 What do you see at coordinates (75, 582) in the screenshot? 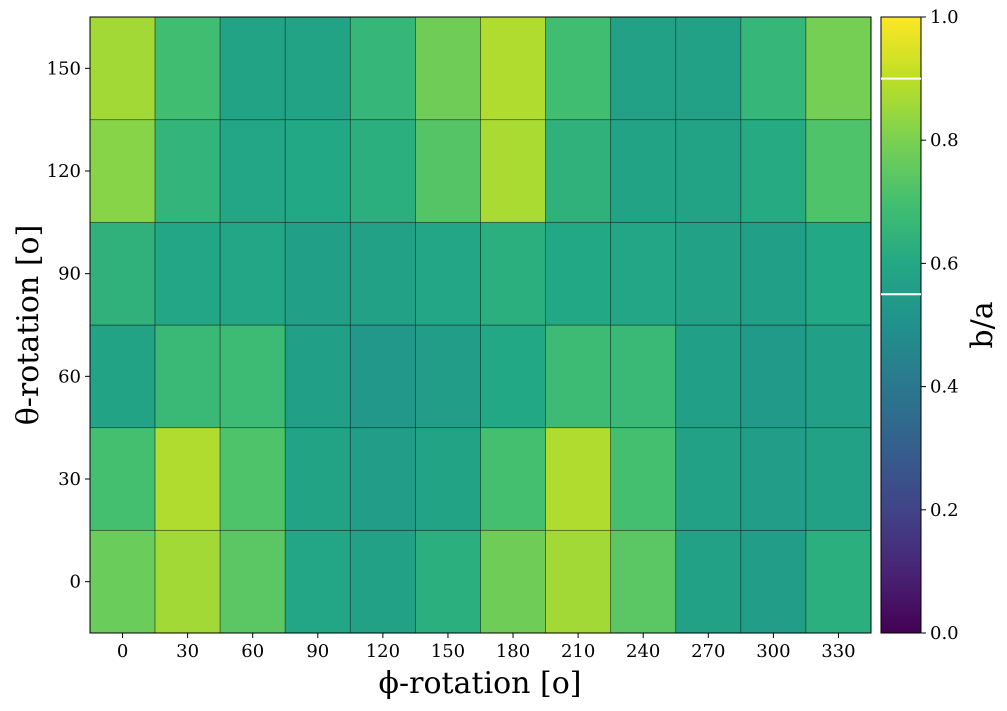
I see `y-tick-label: 0` at bounding box center [75, 582].